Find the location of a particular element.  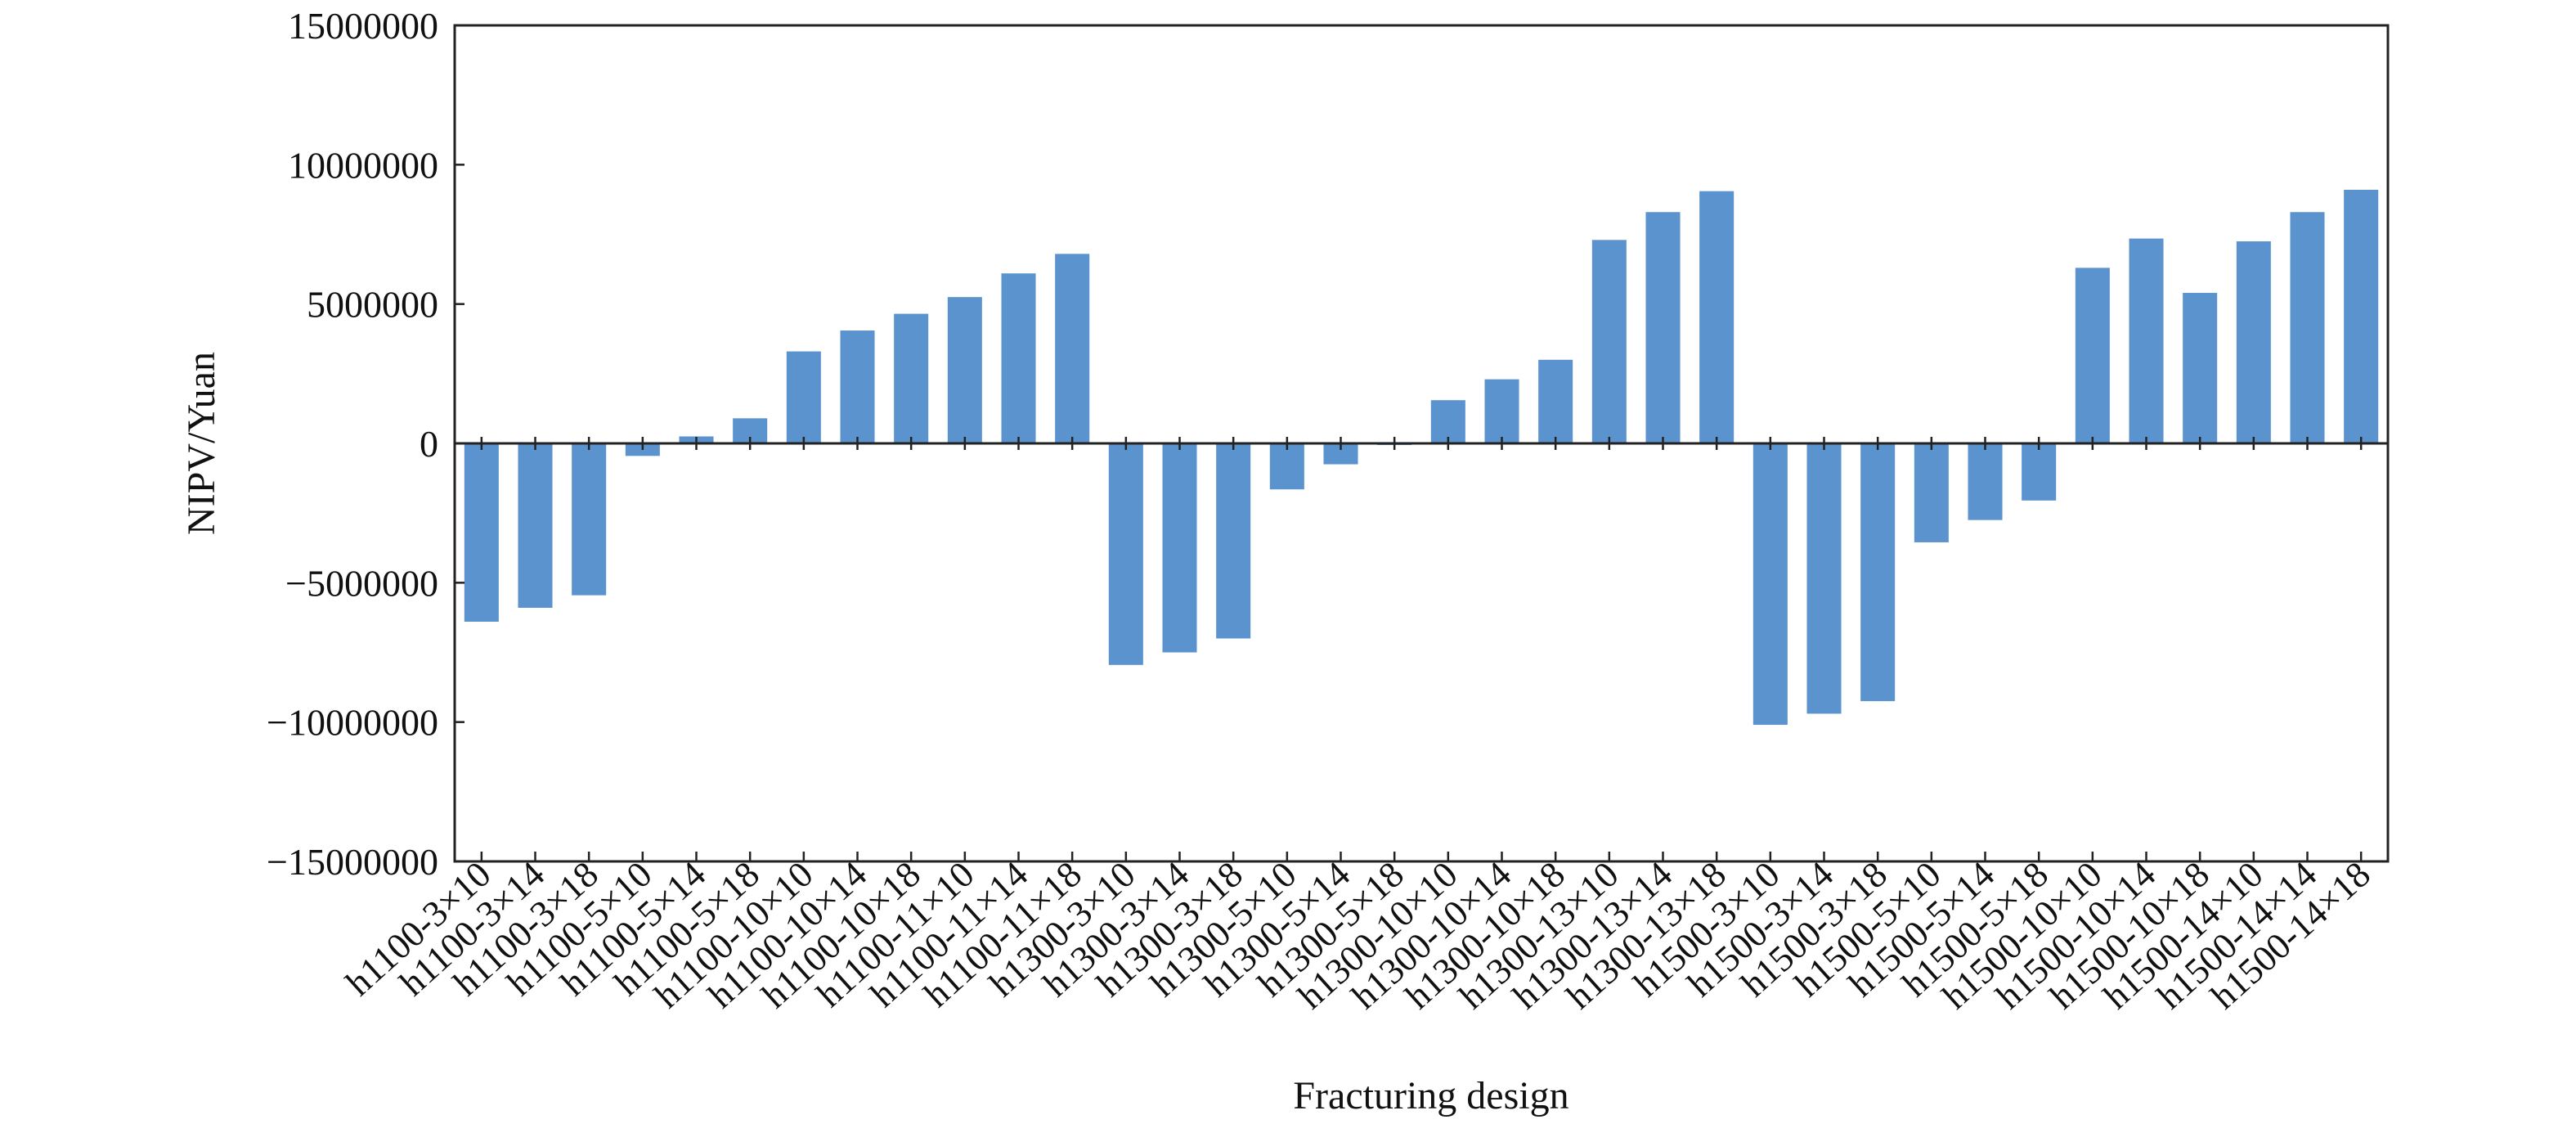

y-tick-label: 5000000 is located at coordinates (373, 305).